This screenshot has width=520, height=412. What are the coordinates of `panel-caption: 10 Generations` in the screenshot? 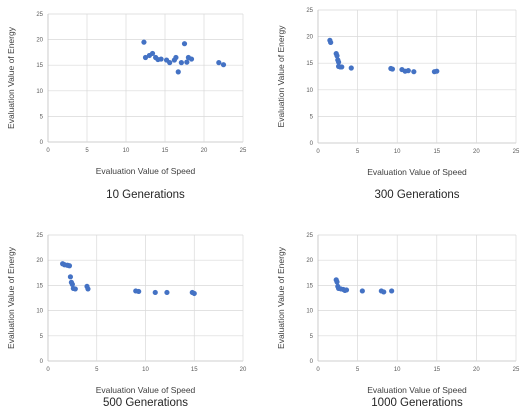 It's located at (145, 195).